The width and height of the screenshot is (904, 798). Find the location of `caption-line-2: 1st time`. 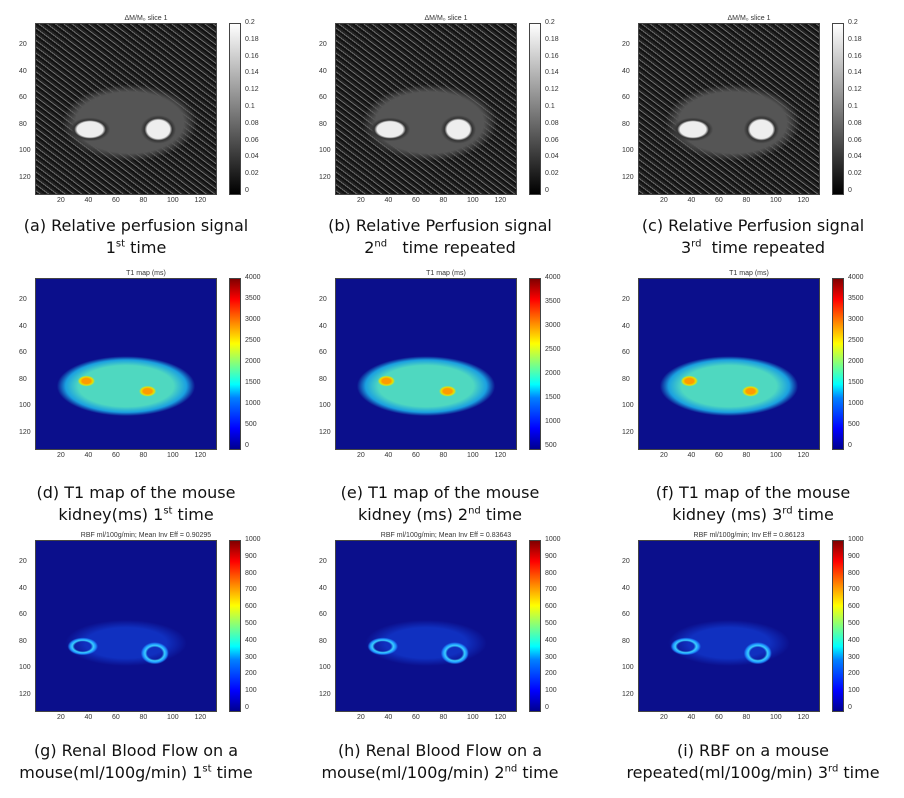

caption-line-2: 1st time is located at coordinates (138, 248).